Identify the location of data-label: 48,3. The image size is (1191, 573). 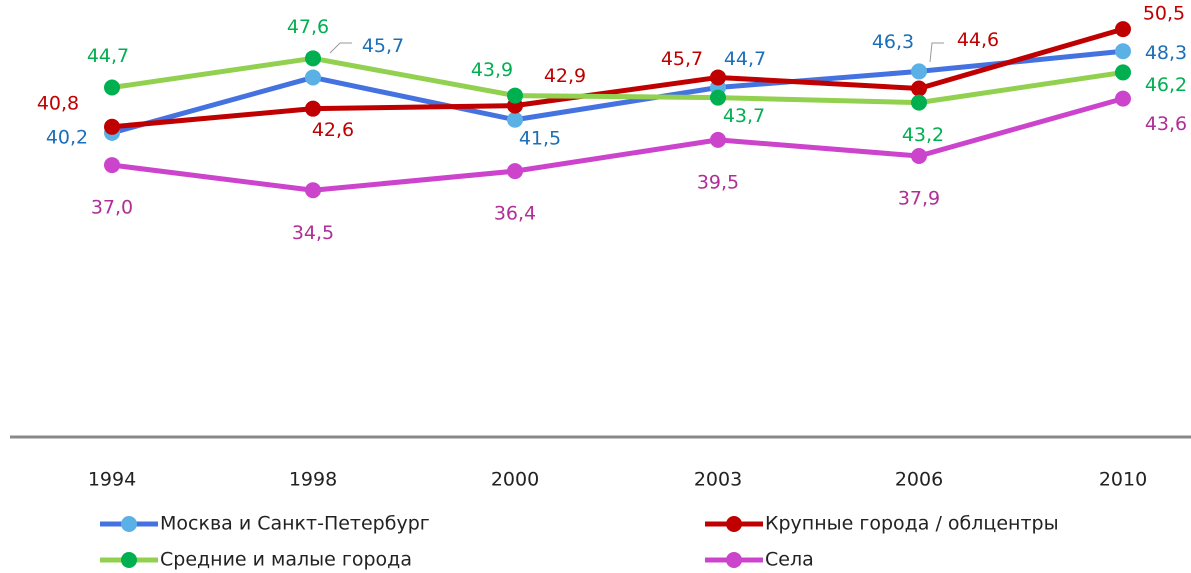
(1166, 53).